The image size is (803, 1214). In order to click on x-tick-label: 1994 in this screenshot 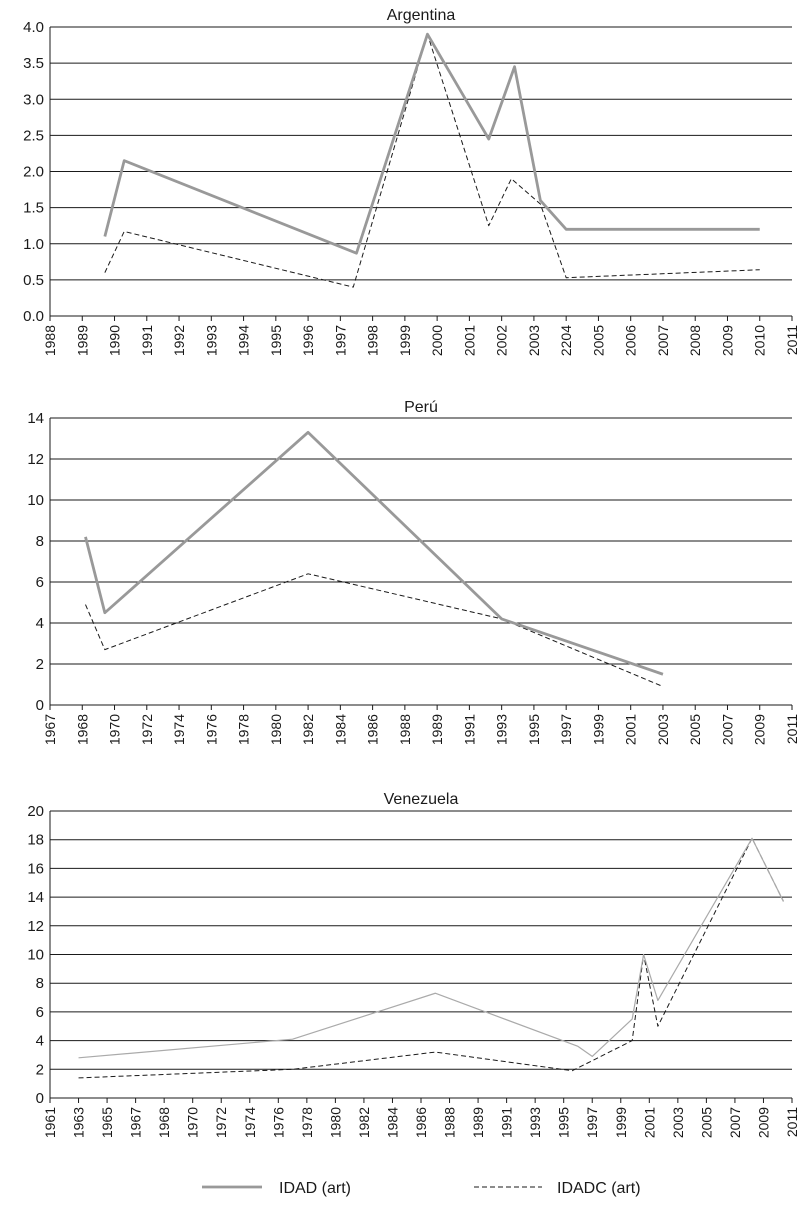, I will do `click(244, 340)`.